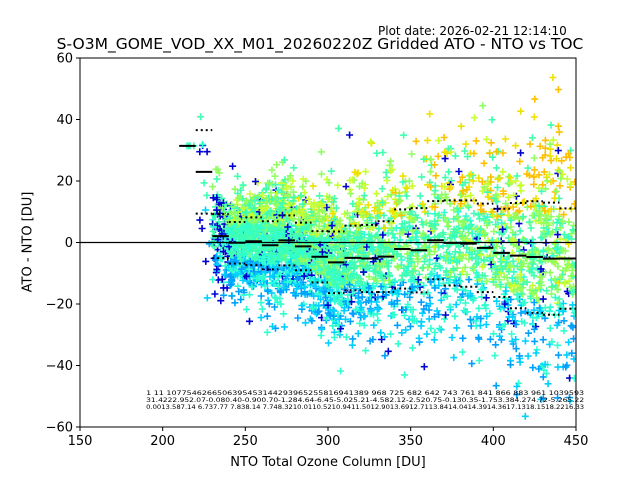  Describe the element at coordinates (59, 305) in the screenshot. I see `y-tick-label: −20` at that location.